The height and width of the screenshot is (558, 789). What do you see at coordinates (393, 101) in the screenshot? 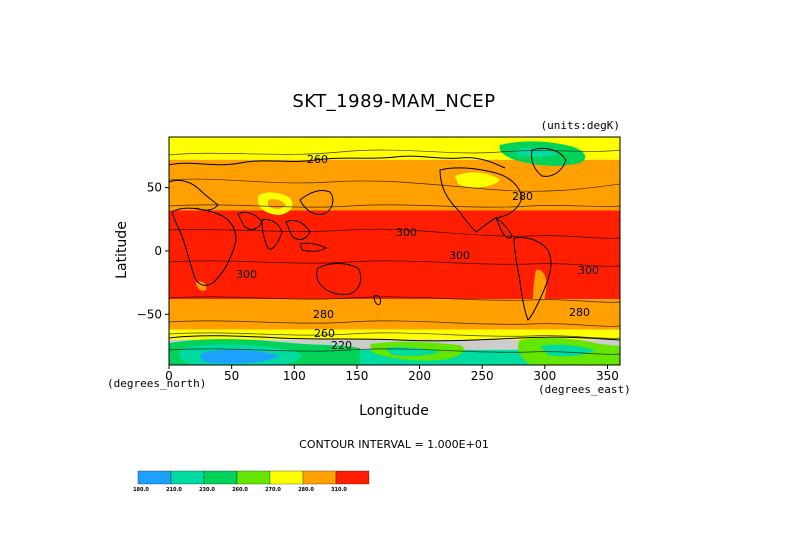
I see `chart-title: SKT_1989-MAM_NCEP` at bounding box center [393, 101].